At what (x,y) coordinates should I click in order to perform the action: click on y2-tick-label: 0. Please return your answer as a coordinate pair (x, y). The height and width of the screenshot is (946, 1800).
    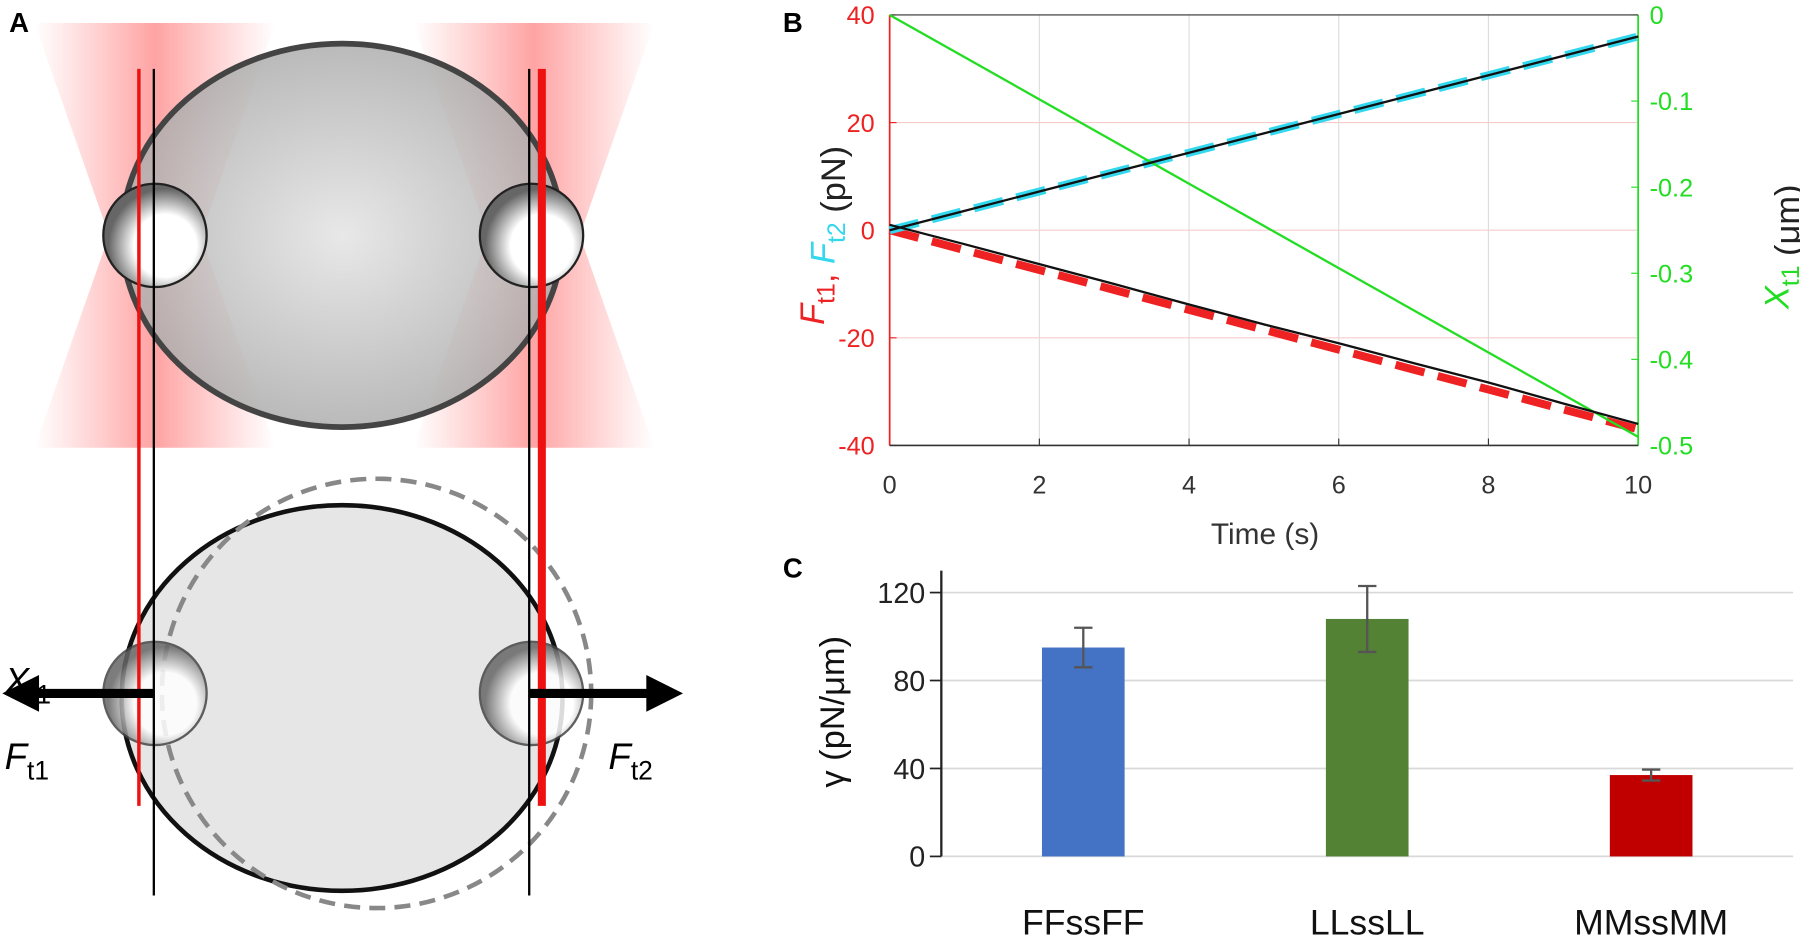
    Looking at the image, I should click on (1657, 16).